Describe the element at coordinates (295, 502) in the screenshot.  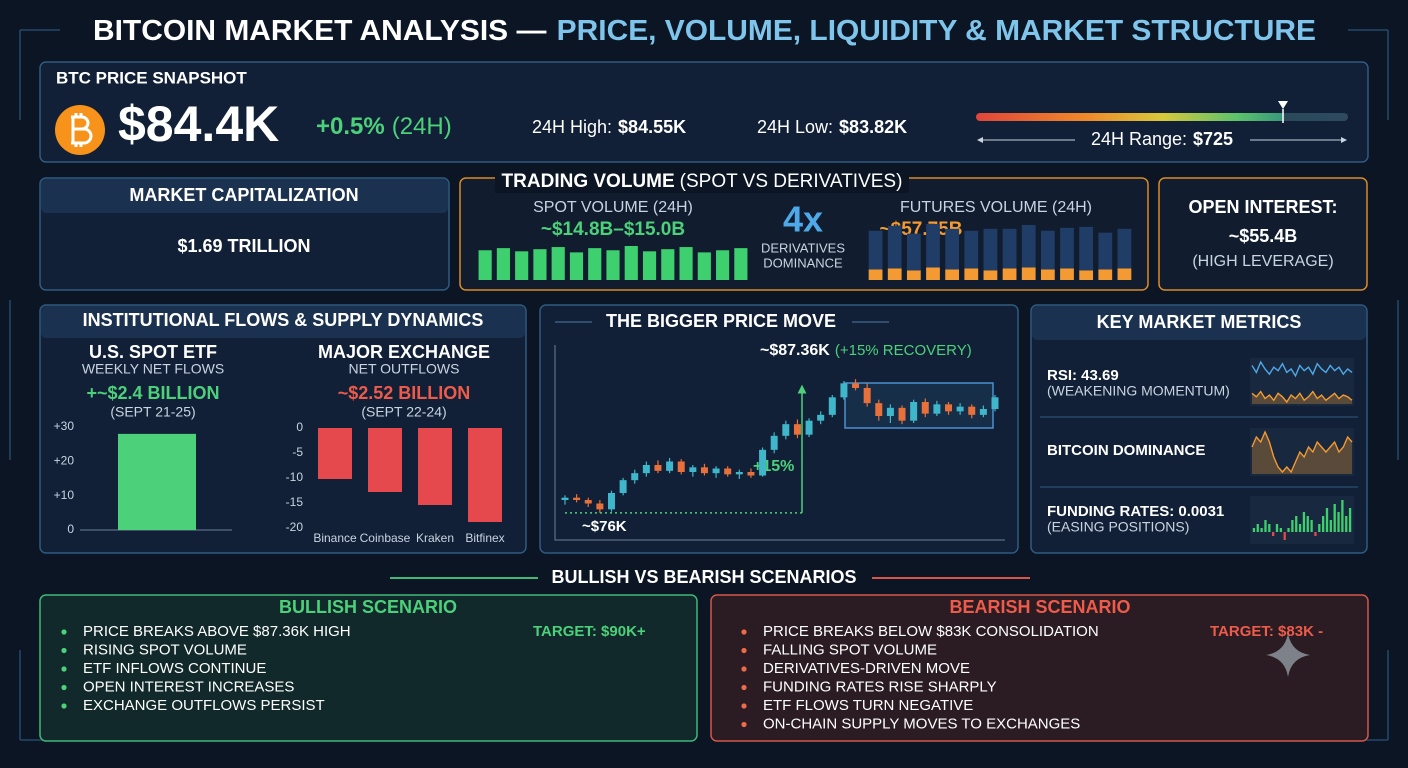
I see `y-tick-label: -15` at that location.